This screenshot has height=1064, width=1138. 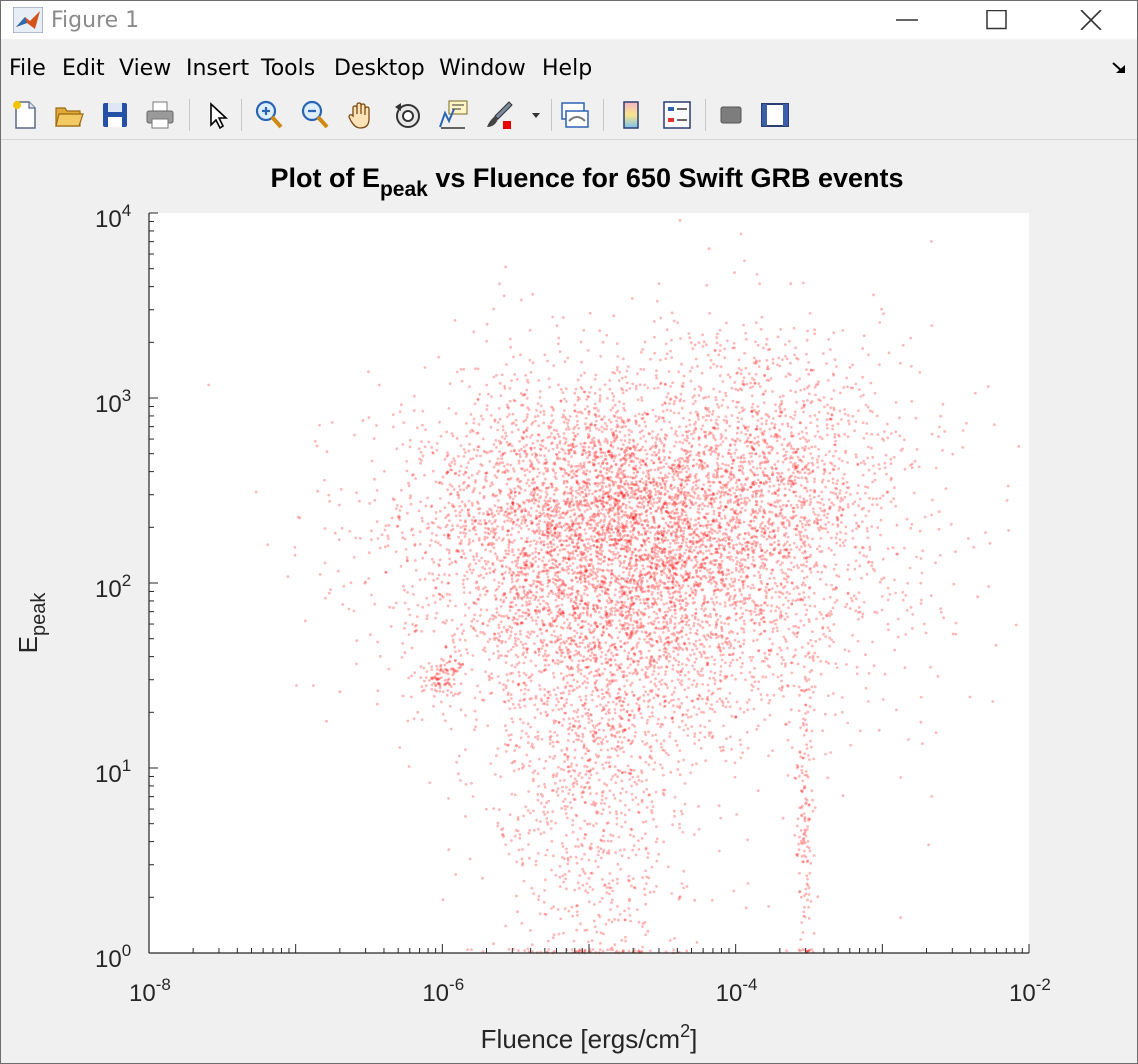 What do you see at coordinates (379, 68) in the screenshot?
I see `menu-desktop: Desktop` at bounding box center [379, 68].